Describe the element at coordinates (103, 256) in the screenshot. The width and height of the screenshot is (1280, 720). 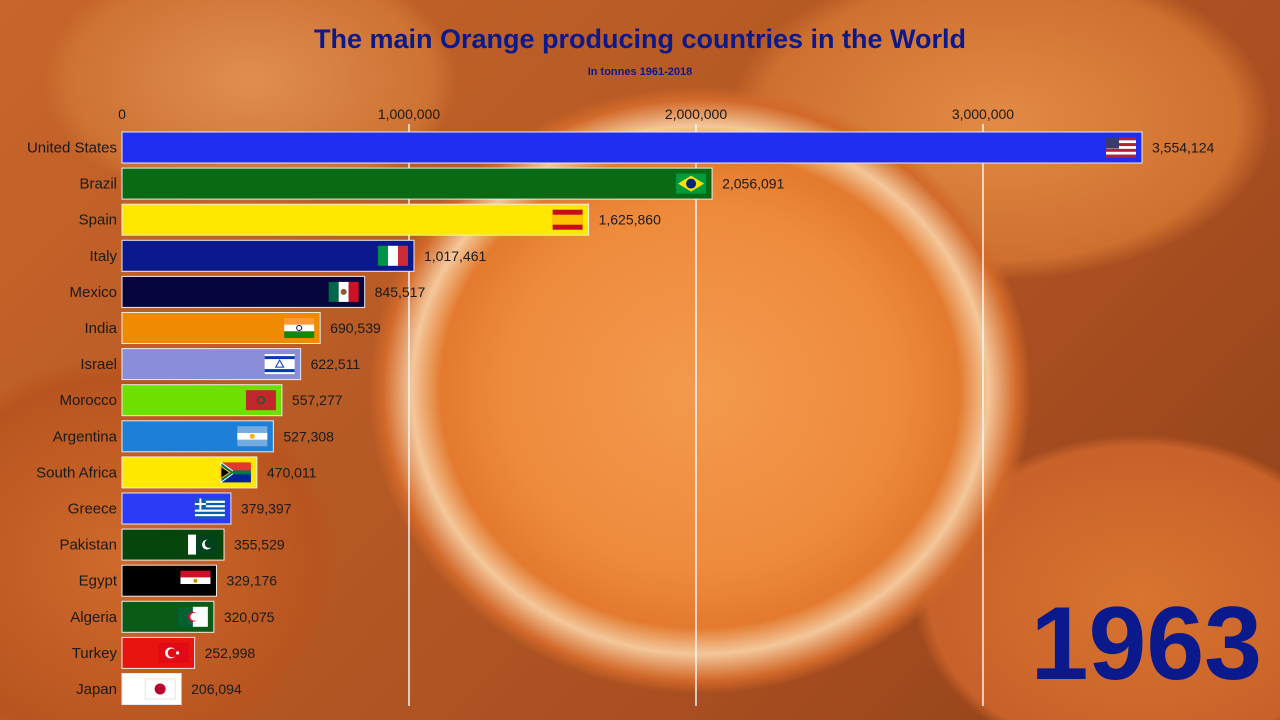
I see `category-label: Italy` at that location.